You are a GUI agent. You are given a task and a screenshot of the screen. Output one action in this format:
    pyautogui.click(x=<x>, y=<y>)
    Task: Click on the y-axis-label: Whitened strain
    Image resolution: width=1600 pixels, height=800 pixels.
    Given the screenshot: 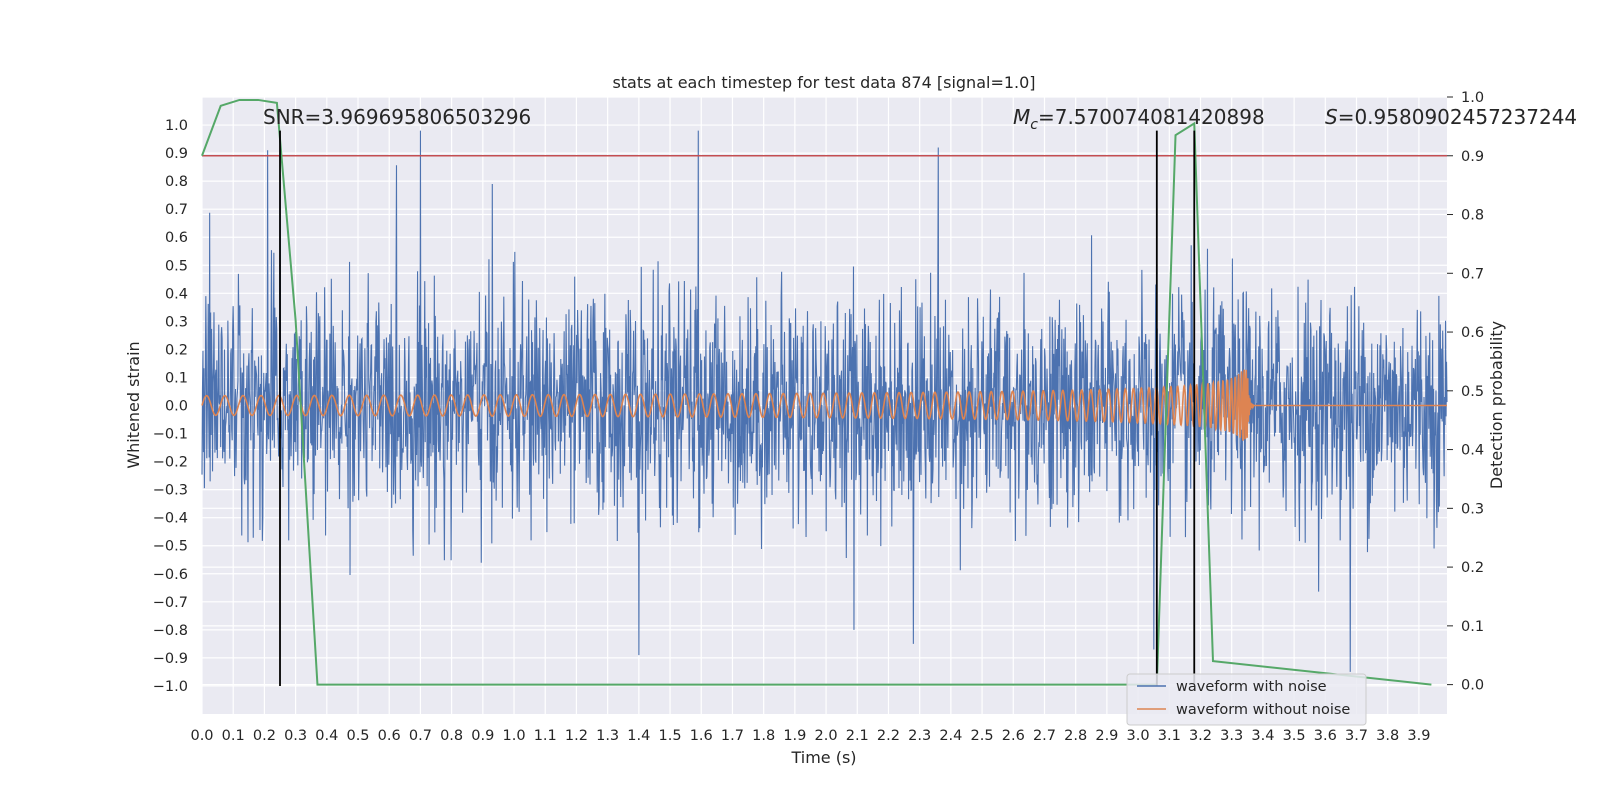 What is the action you would take?
    pyautogui.click(x=133, y=404)
    